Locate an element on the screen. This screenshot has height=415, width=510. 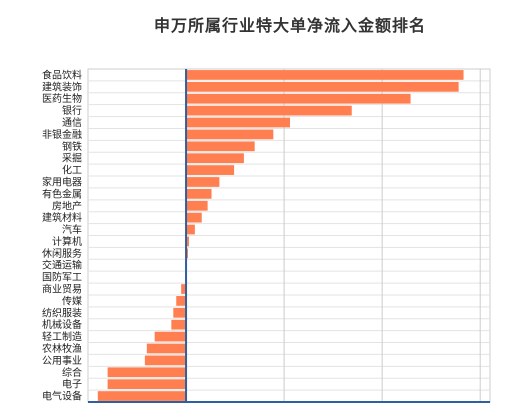
category-label: 公用事业 is located at coordinates (62, 360).